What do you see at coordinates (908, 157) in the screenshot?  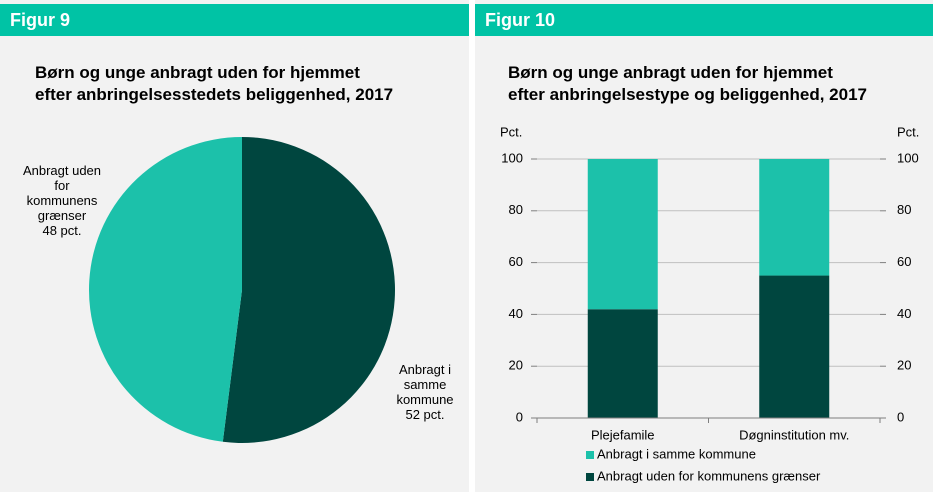 I see `y2-tick-label: 100` at bounding box center [908, 157].